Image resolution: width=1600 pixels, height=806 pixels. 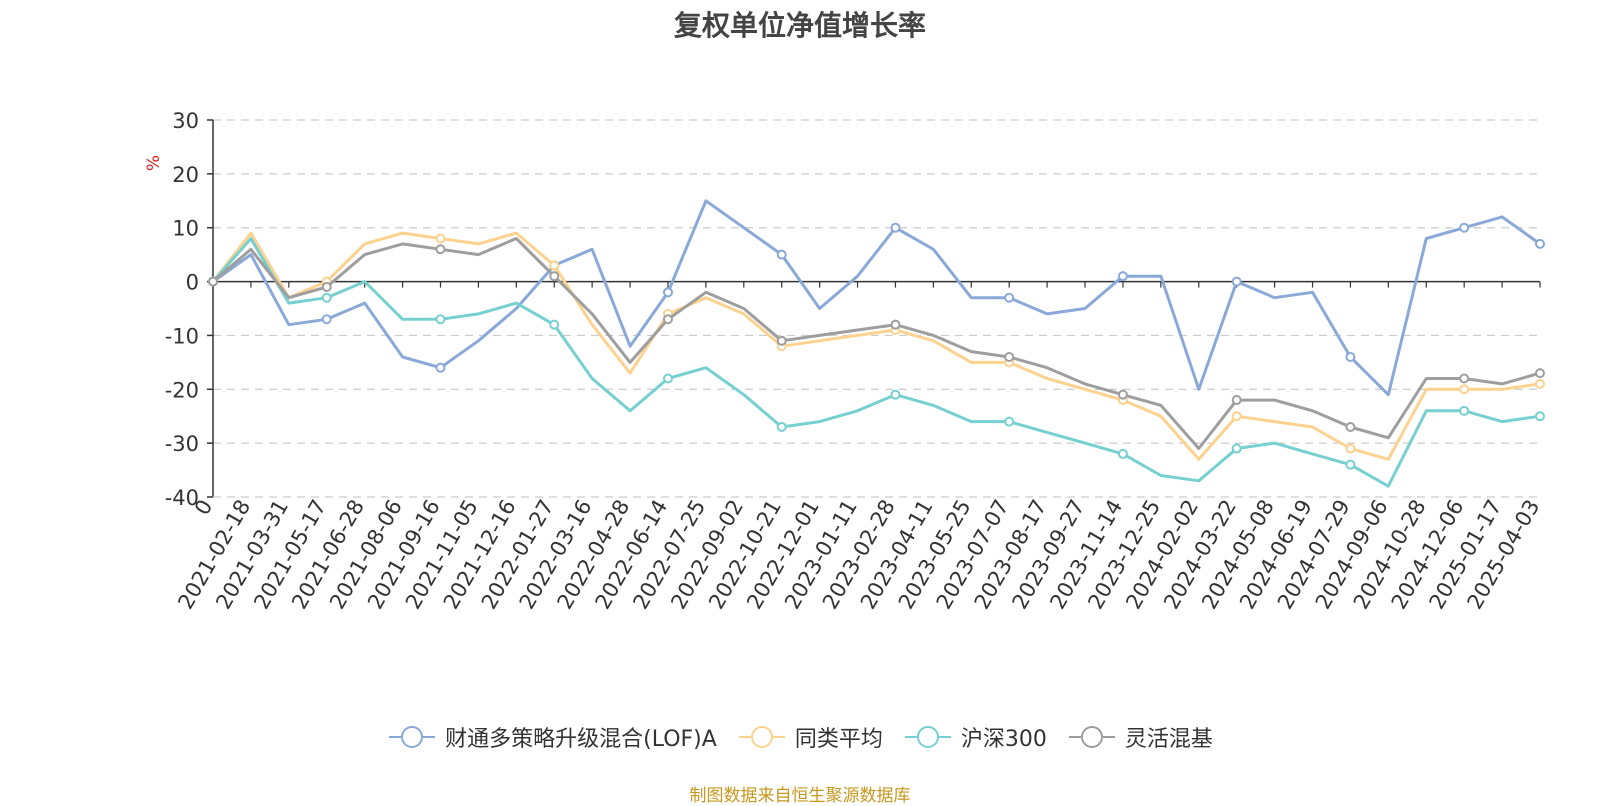 What do you see at coordinates (838, 739) in the screenshot?
I see `legend-label-1: 同类平均` at bounding box center [838, 739].